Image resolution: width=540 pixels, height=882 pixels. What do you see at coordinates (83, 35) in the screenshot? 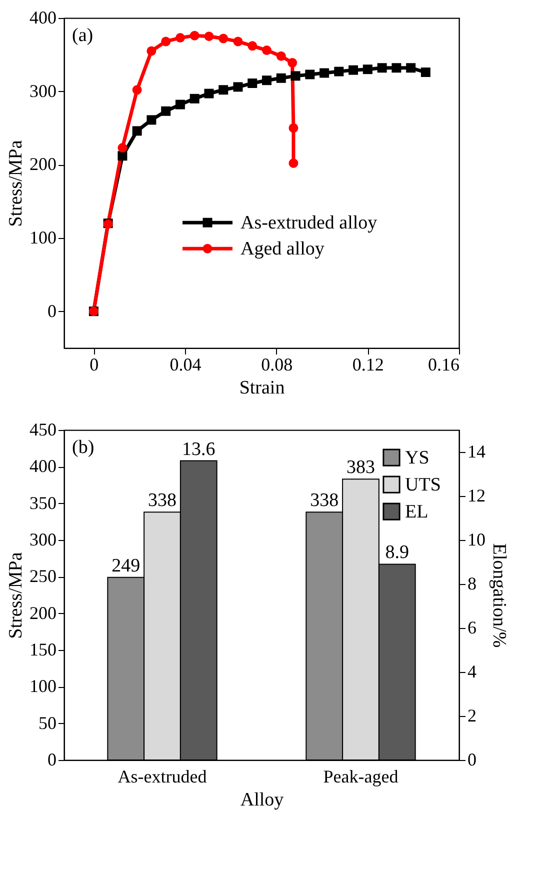
I see `annotation: (a)` at bounding box center [83, 35].